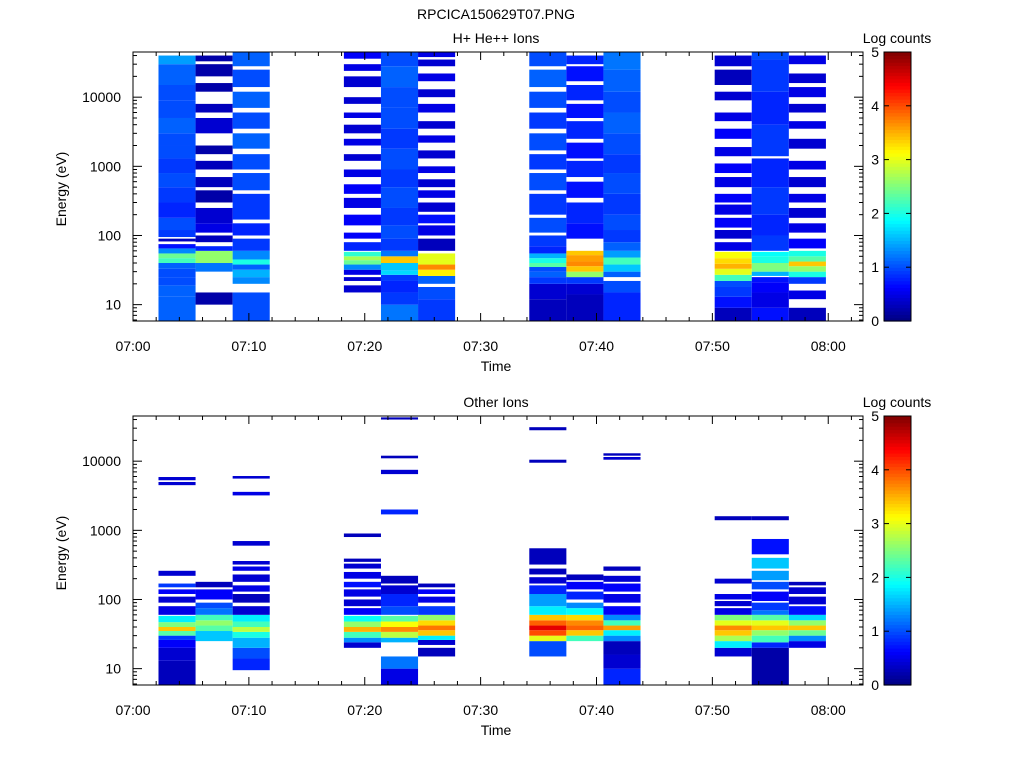  I want to click on panel-title: H+ He++ Ions, so click(496, 38).